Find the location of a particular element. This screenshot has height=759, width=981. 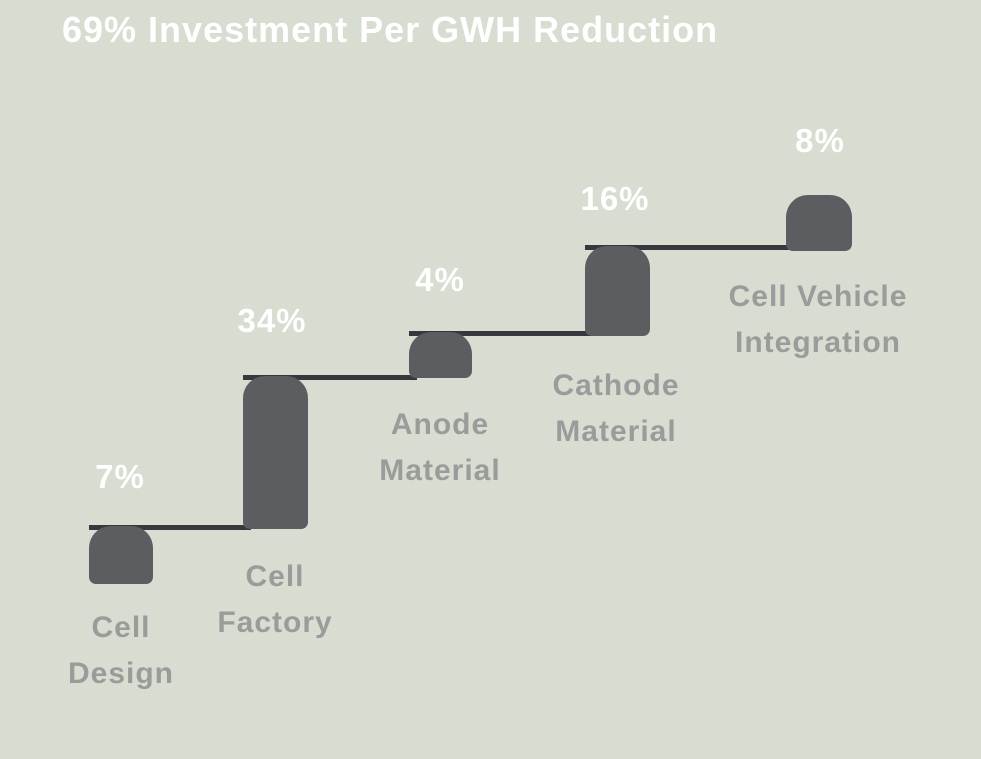

category-label-cathode-material: Cathode Material is located at coordinates (616, 409).